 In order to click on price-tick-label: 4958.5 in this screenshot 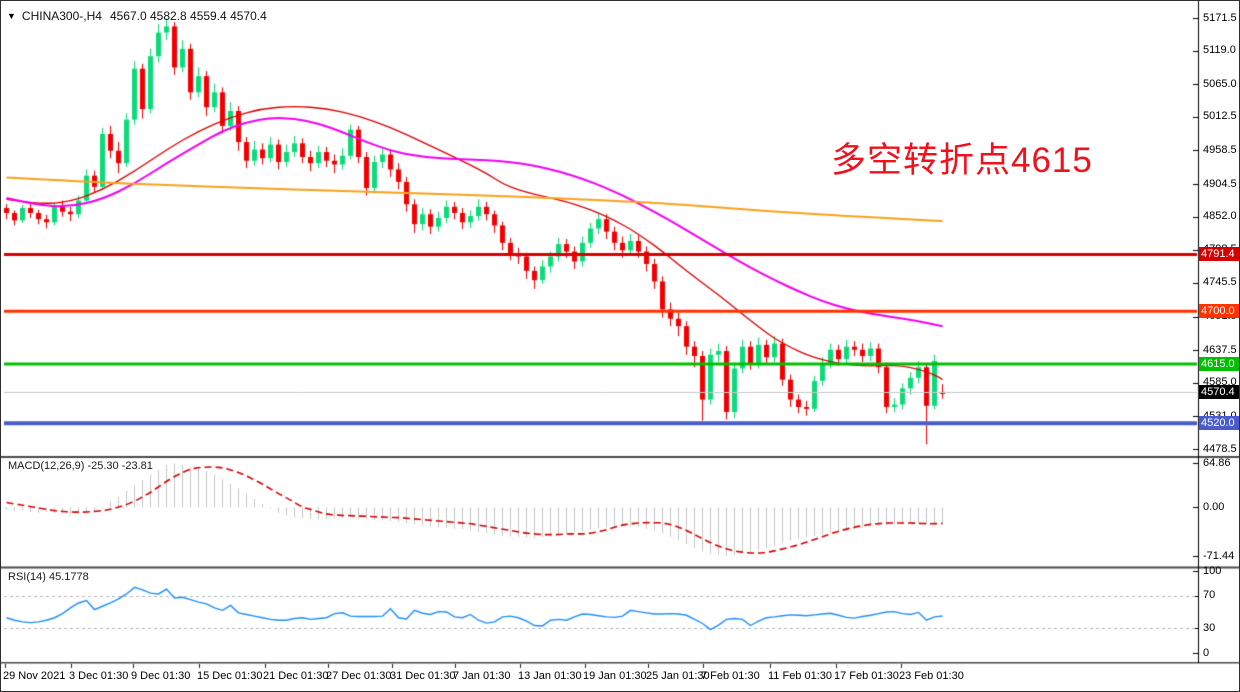, I will do `click(1220, 149)`.